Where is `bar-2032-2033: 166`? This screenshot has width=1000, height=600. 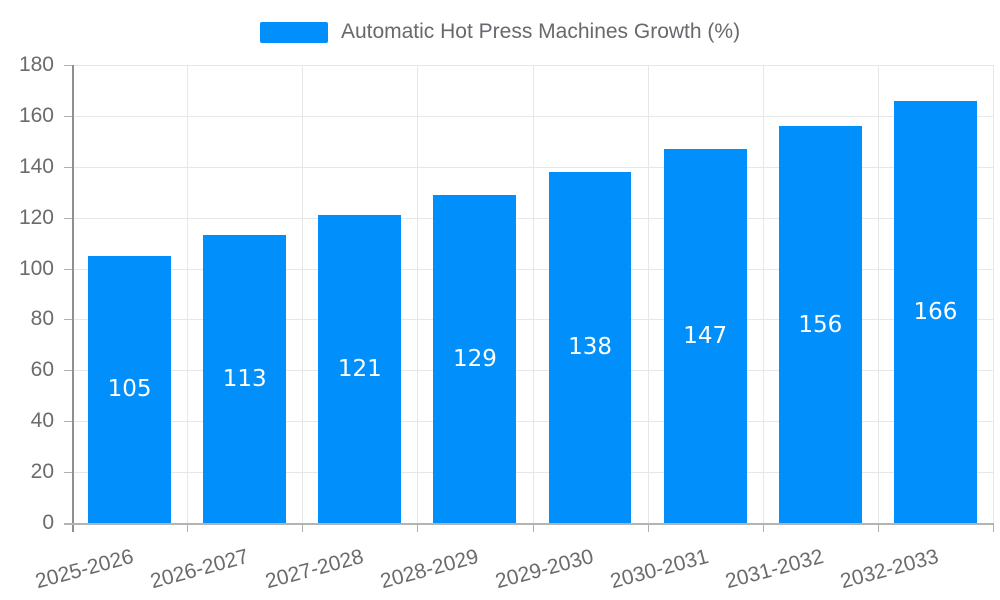
bar-2032-2033: 166 is located at coordinates (935, 311).